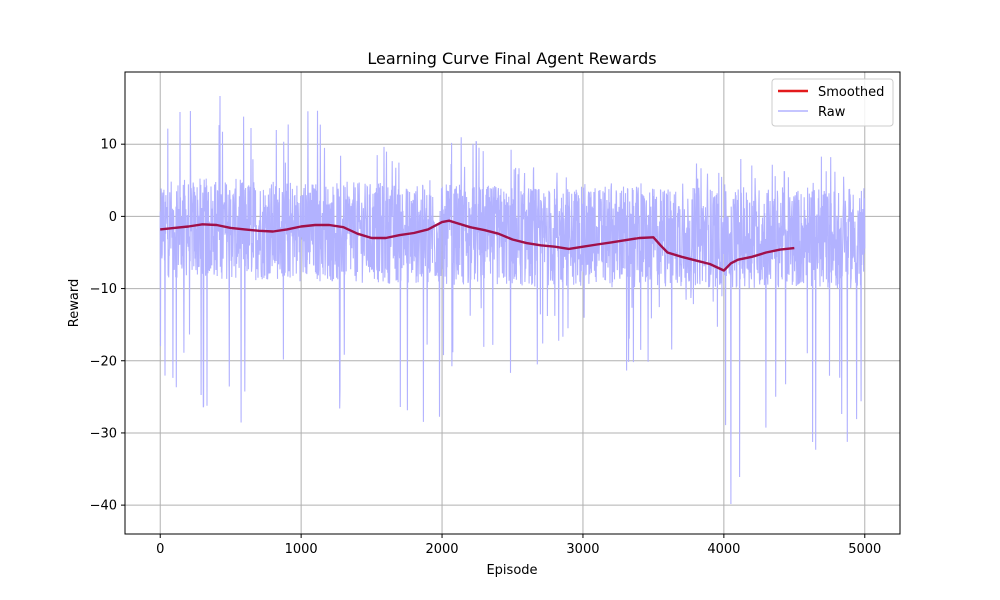 This screenshot has width=1000, height=600. I want to click on legend: Smoothed Raw, so click(832, 102).